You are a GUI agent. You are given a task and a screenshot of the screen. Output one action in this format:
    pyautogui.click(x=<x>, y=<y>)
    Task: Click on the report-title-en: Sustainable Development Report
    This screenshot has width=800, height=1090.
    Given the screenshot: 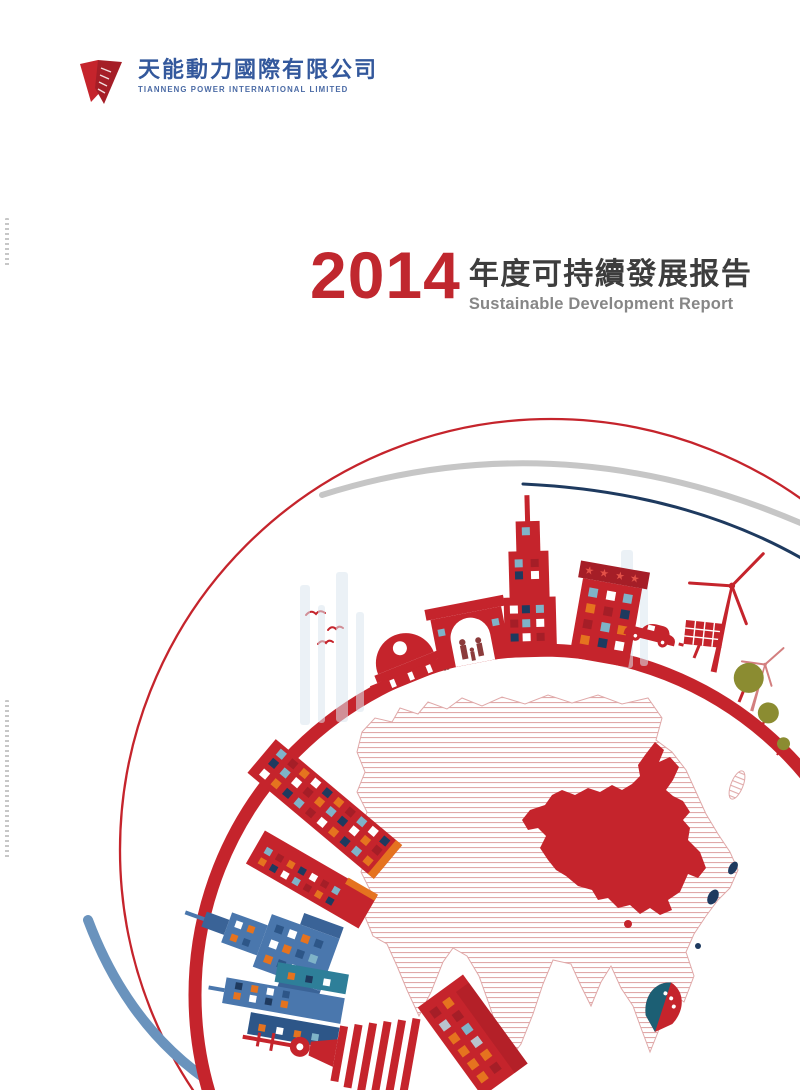 What is the action you would take?
    pyautogui.click(x=601, y=304)
    